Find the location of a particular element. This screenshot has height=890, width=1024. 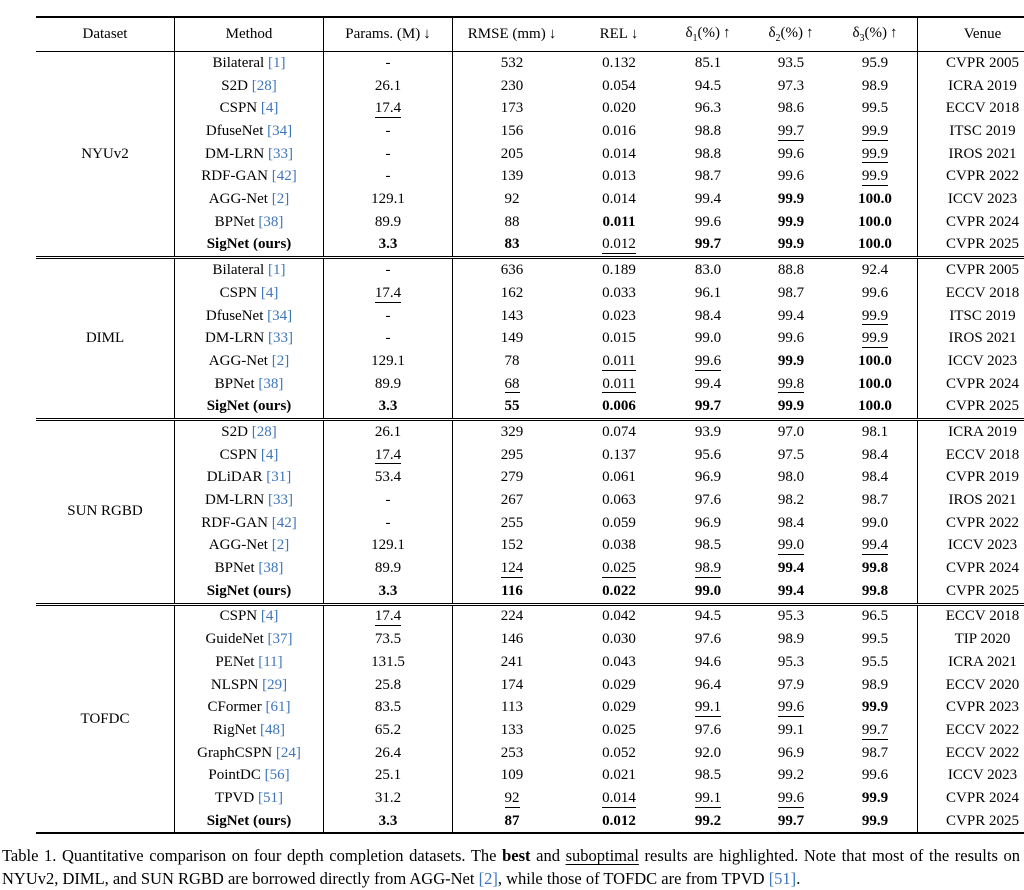

method-cell: SigNet (ours) is located at coordinates (249, 822).